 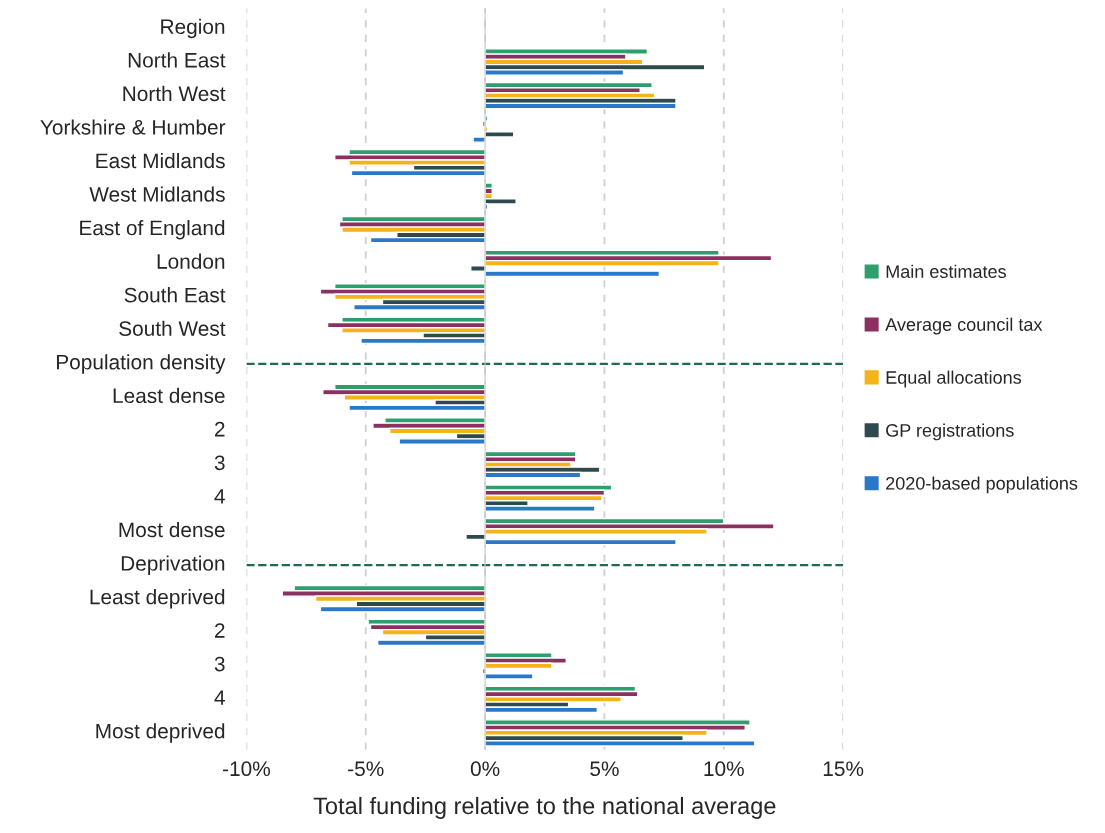 What do you see at coordinates (169, 395) in the screenshot?
I see `y-tick-label: Least dense` at bounding box center [169, 395].